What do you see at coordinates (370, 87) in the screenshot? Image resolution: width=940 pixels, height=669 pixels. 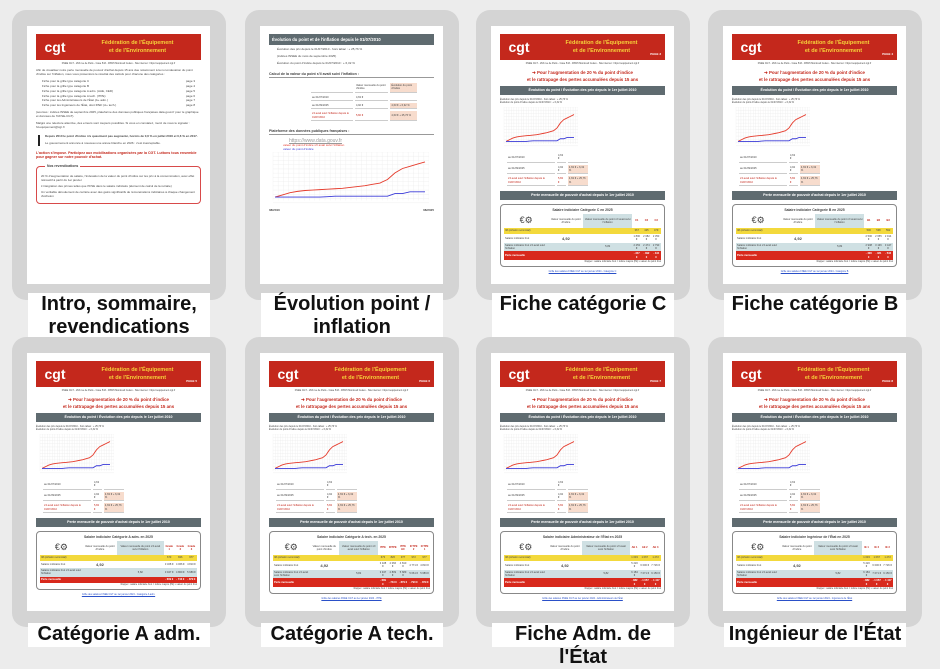 I see `col-header: Valeur mensuelle du point d'indice` at bounding box center [370, 87].